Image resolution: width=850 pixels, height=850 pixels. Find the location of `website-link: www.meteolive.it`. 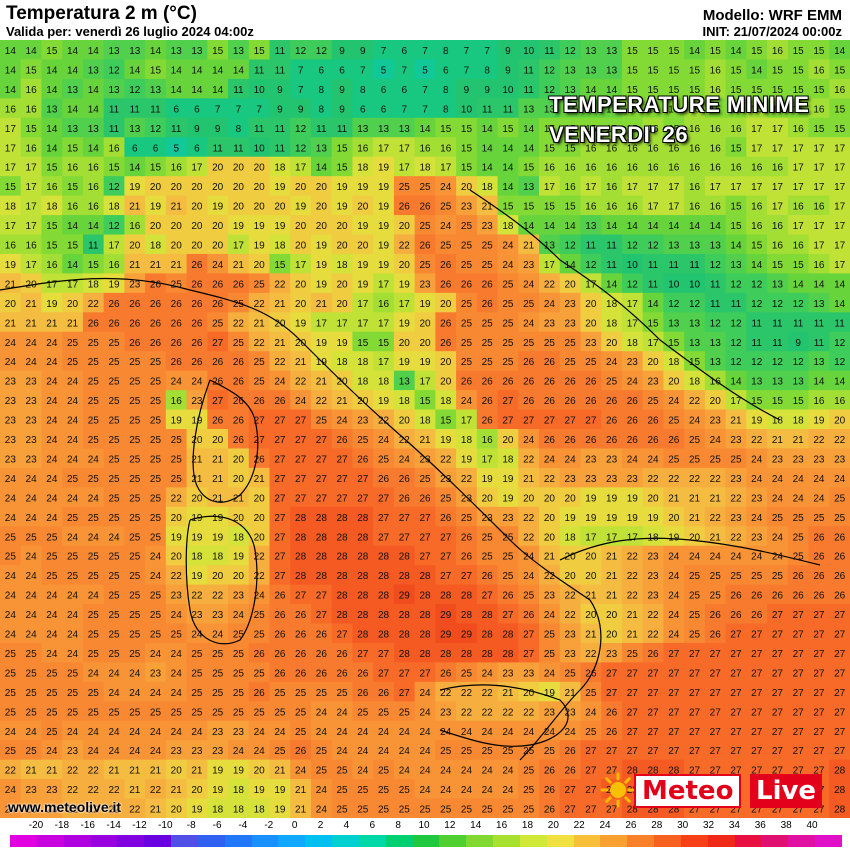

website-link: www.meteolive.it is located at coordinates (64, 807).